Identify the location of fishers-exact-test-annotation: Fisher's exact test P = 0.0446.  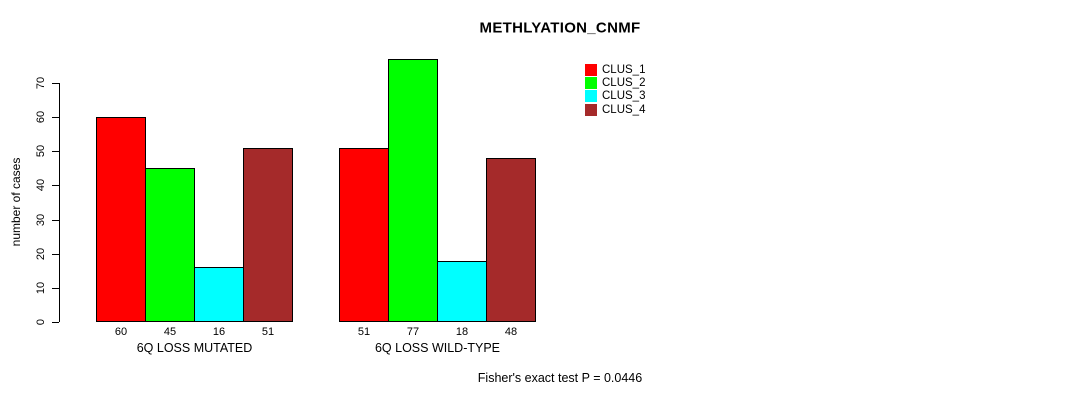
(560, 378).